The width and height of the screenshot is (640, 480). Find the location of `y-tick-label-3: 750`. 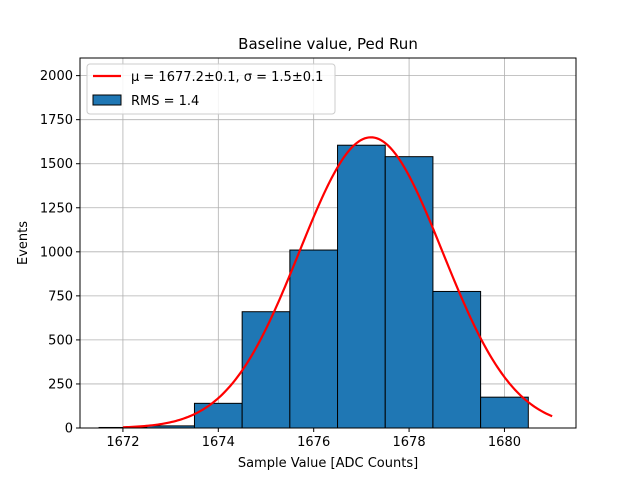

y-tick-label-3: 750 is located at coordinates (60, 296).